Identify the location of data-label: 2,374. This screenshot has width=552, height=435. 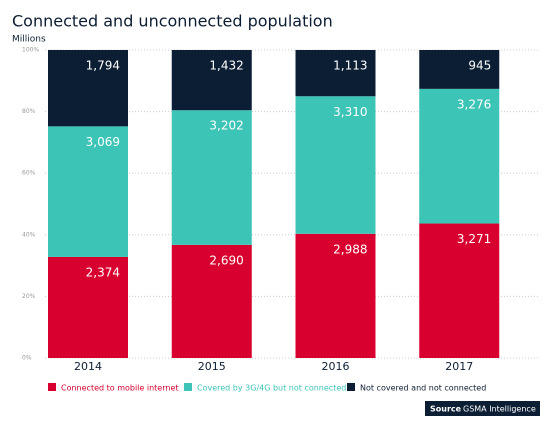
(103, 272).